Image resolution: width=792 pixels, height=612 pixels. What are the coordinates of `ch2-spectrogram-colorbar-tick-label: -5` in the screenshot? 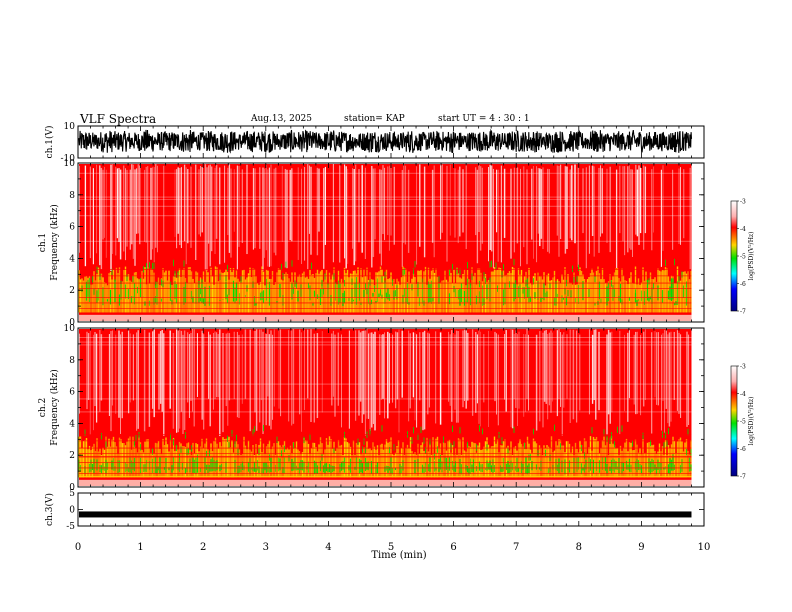 It's located at (743, 422).